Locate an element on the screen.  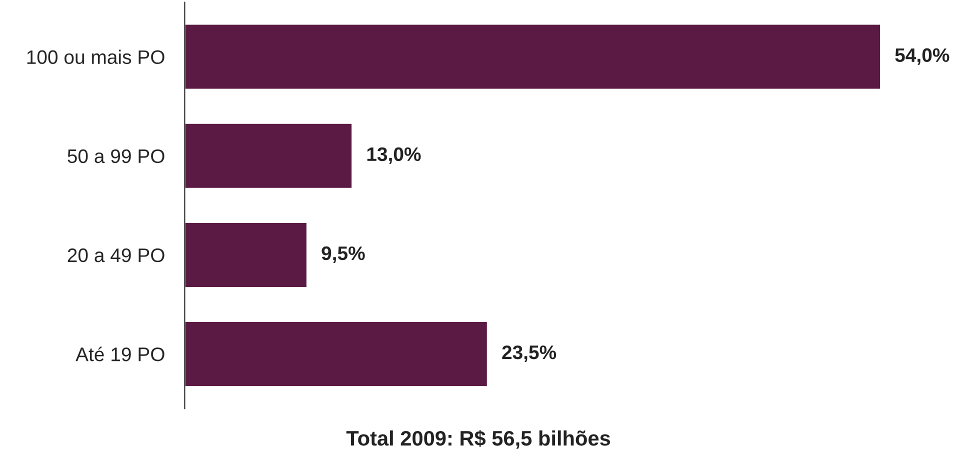
data-label: 23,5% is located at coordinates (529, 353).